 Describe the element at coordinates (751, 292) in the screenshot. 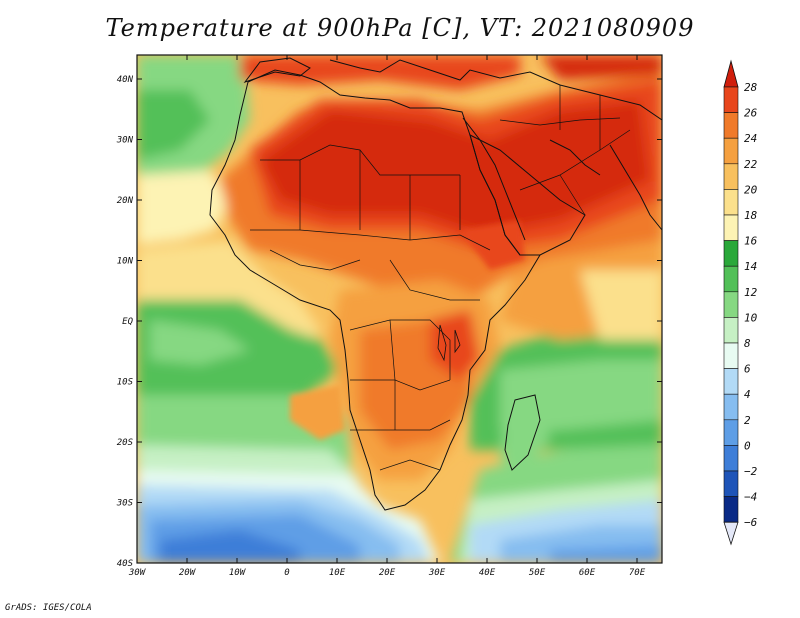

I see `colorbar-label: 12` at that location.